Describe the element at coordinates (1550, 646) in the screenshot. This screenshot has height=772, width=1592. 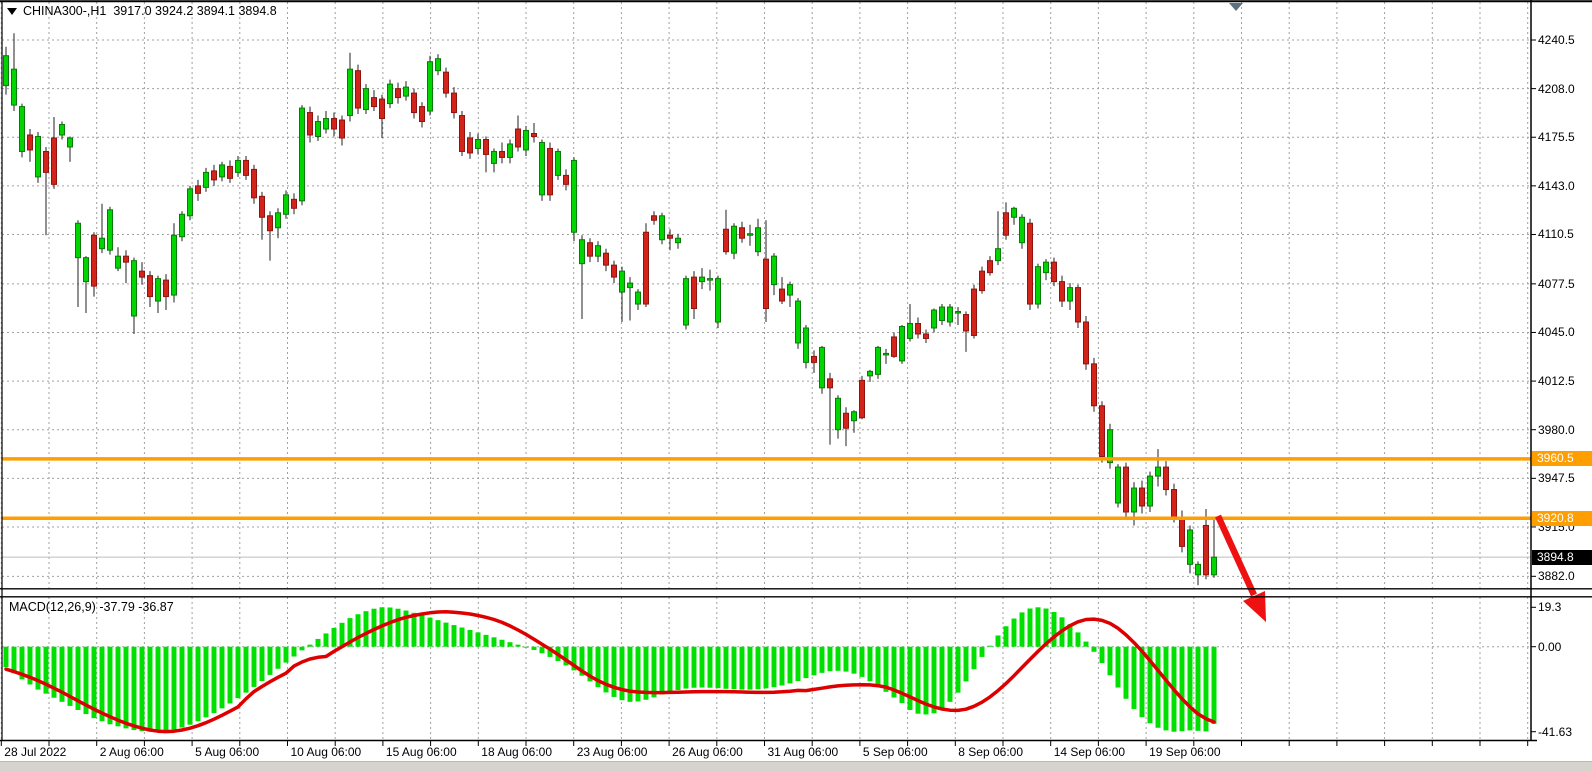
I see `macd-axis-label: 0.00` at that location.